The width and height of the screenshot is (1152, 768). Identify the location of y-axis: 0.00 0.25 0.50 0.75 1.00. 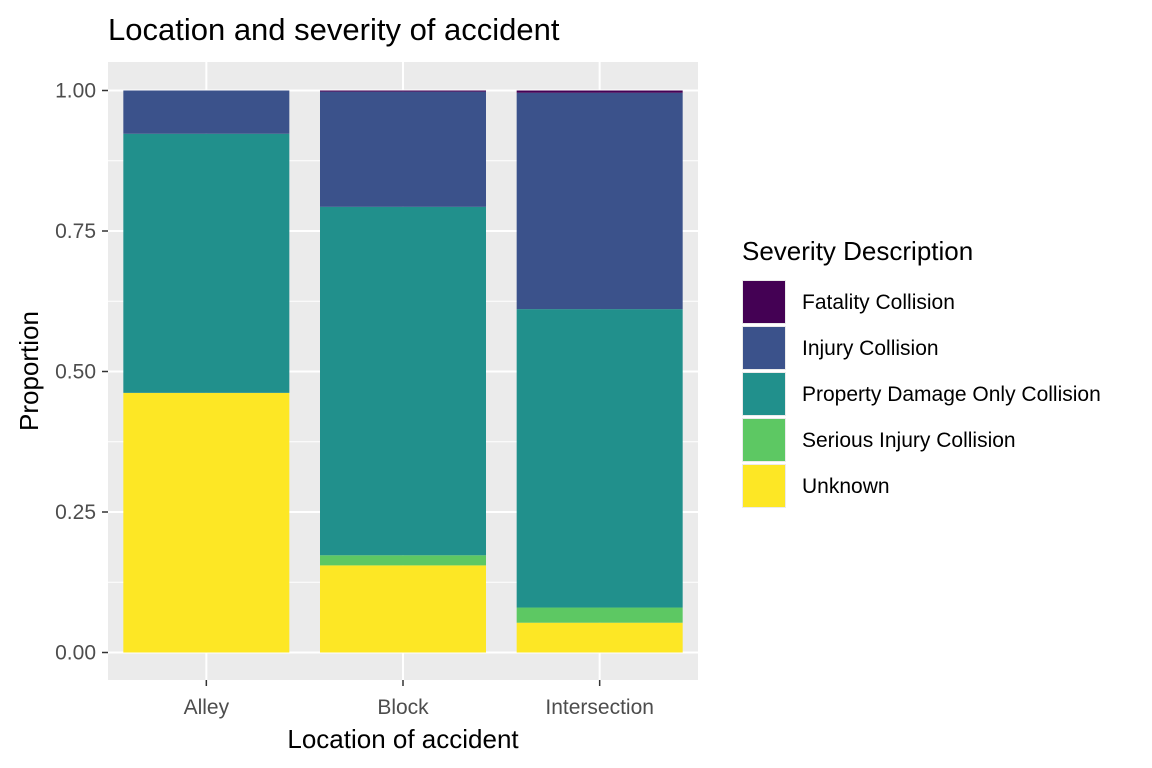
(81, 372).